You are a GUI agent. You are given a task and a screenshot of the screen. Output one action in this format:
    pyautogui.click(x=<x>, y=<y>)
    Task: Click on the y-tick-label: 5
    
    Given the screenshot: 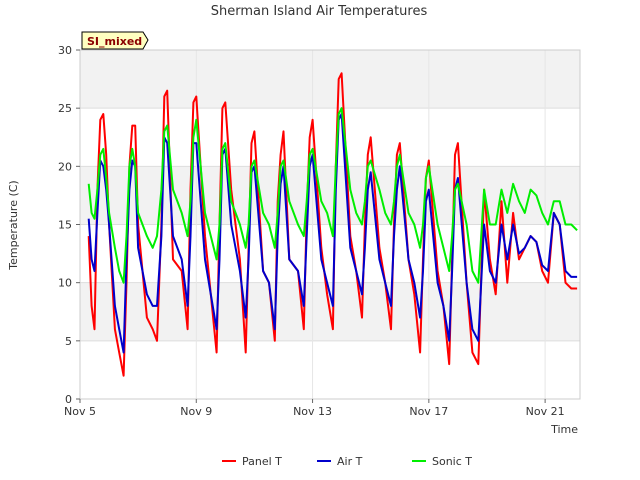 What is the action you would take?
    pyautogui.click(x=68, y=341)
    